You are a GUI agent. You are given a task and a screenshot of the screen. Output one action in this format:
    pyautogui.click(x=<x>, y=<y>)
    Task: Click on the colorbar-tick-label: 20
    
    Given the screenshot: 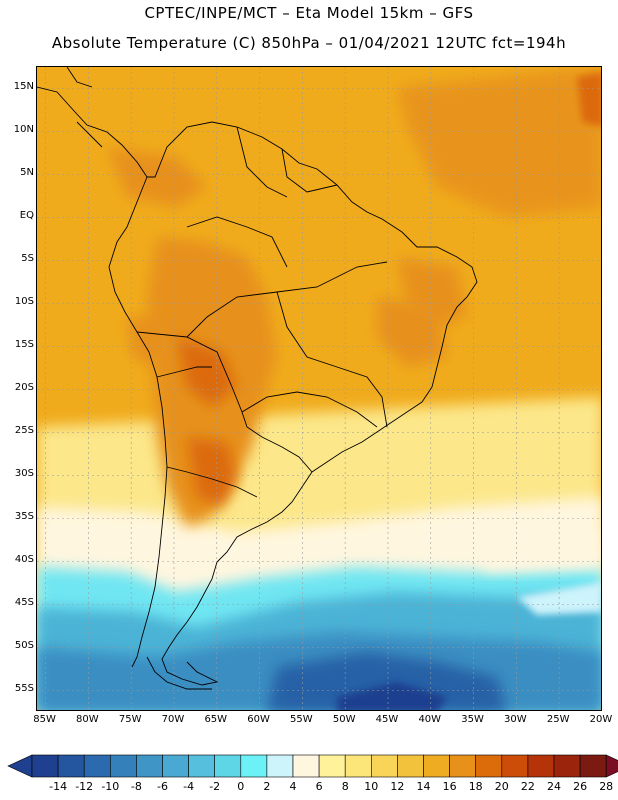 What is the action you would take?
    pyautogui.click(x=501, y=786)
    